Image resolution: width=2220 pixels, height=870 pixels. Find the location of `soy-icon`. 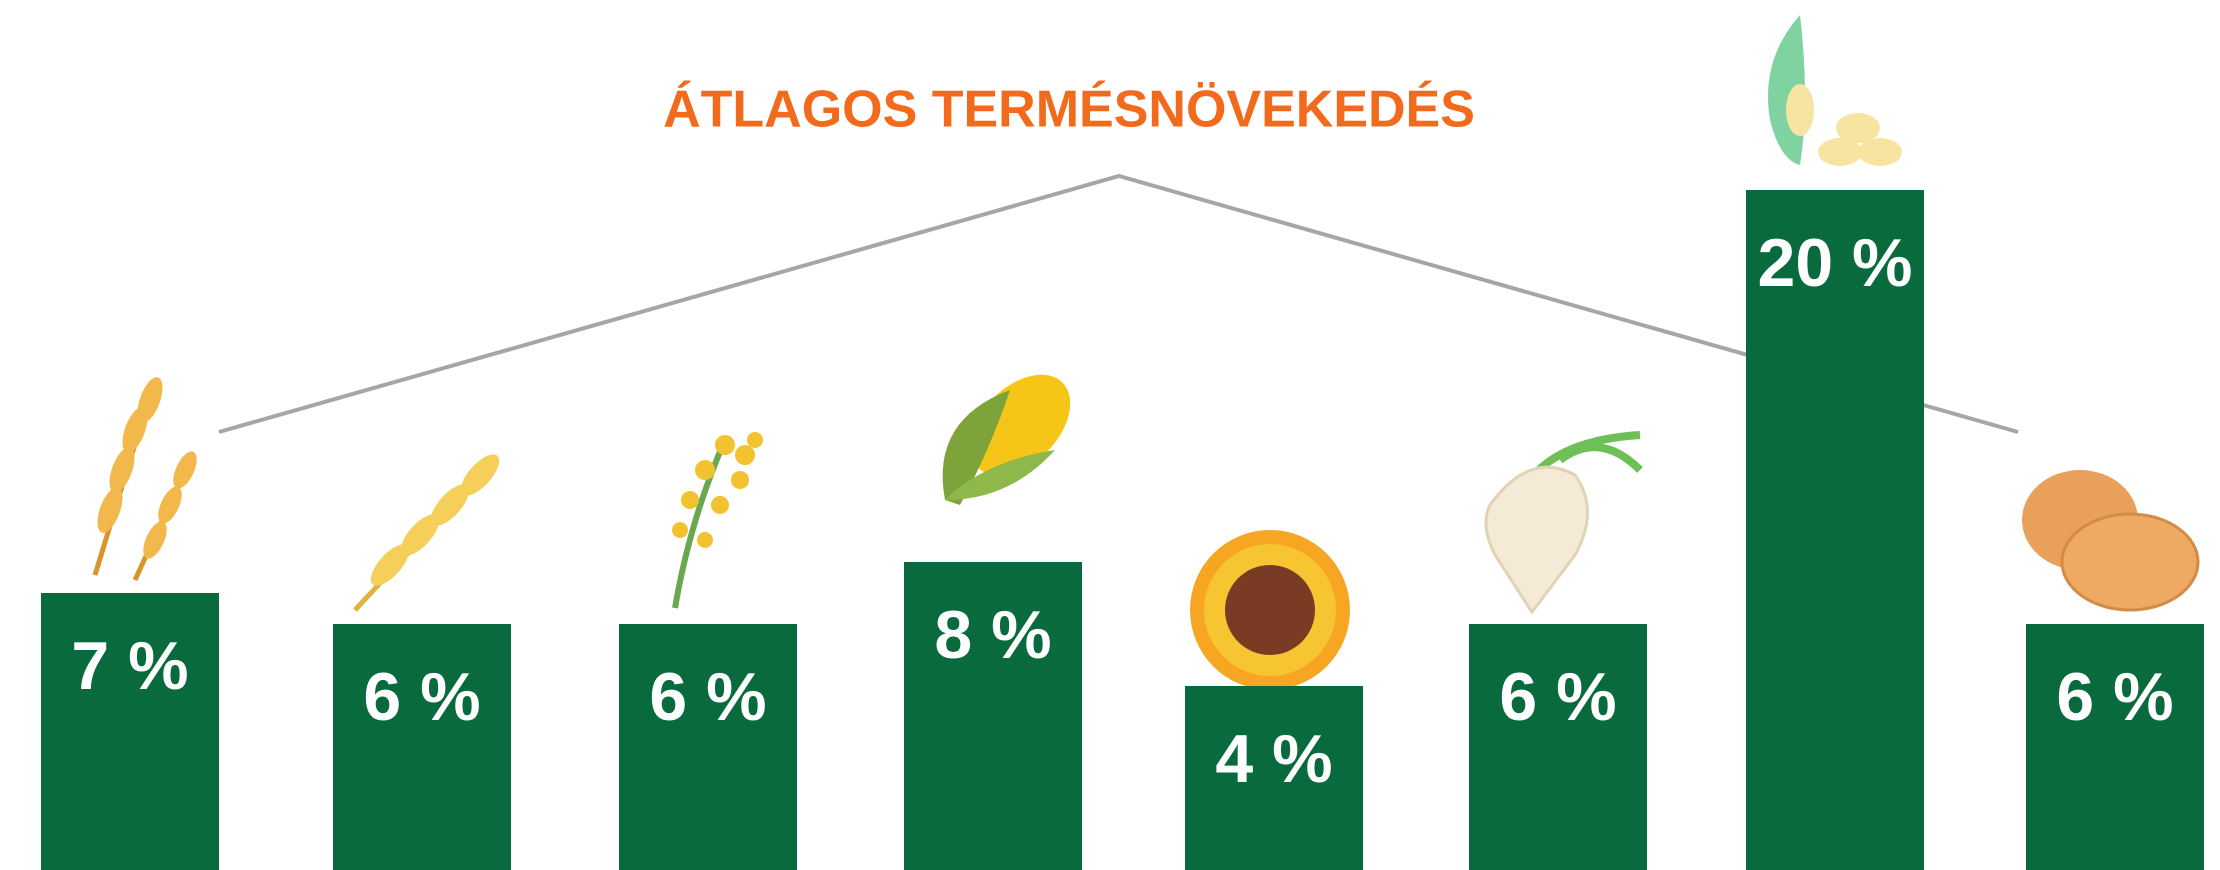

soy-icon is located at coordinates (1835, 90).